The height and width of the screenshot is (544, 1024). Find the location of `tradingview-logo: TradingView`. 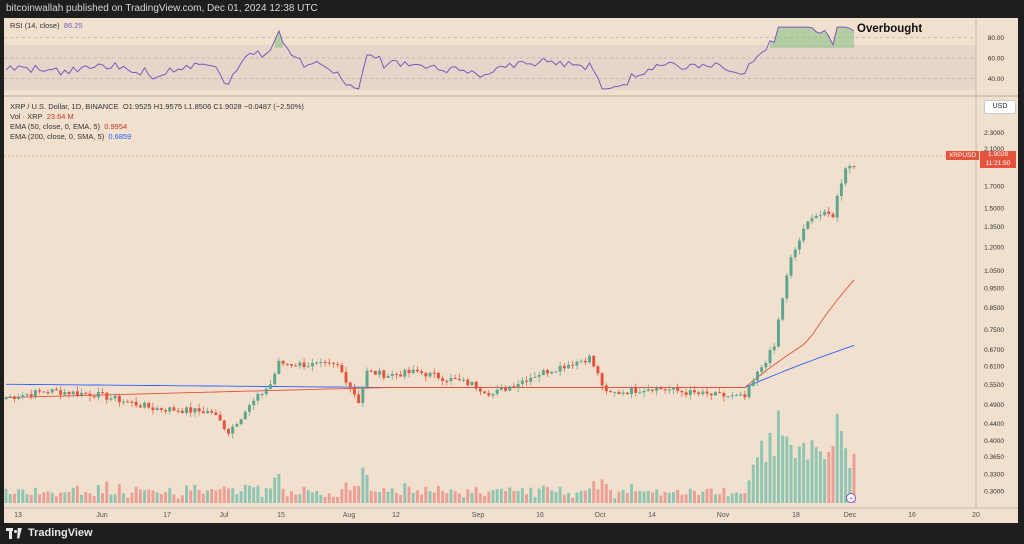

tradingview-logo: TradingView is located at coordinates (49, 533).